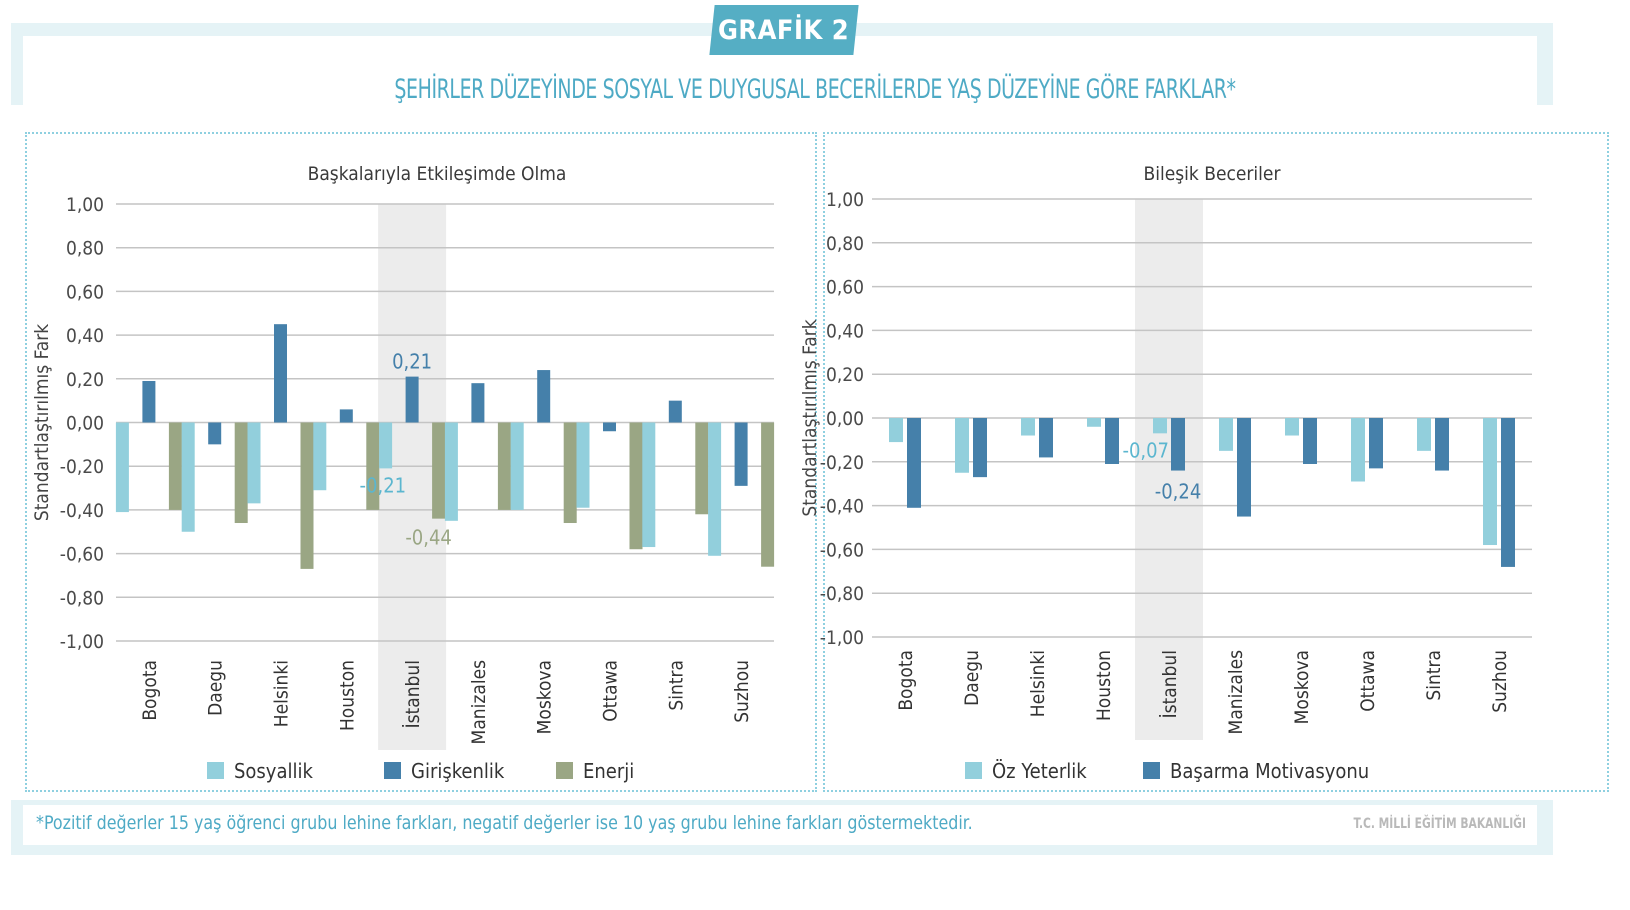 The height and width of the screenshot is (910, 1630). What do you see at coordinates (676, 685) in the screenshot?
I see `x-category-label: Sintra` at bounding box center [676, 685].